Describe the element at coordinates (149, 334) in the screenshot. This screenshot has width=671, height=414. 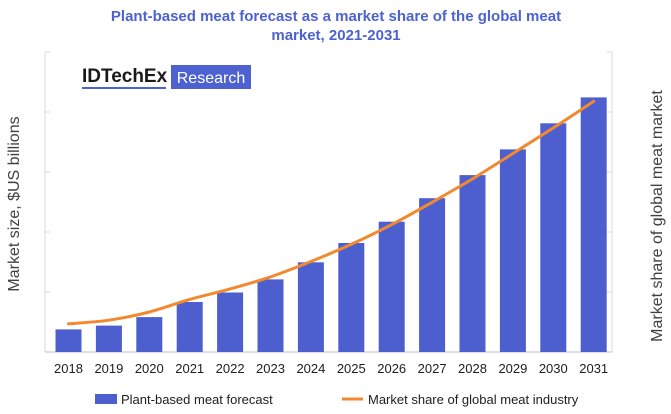
I see `bar-2020` at that location.